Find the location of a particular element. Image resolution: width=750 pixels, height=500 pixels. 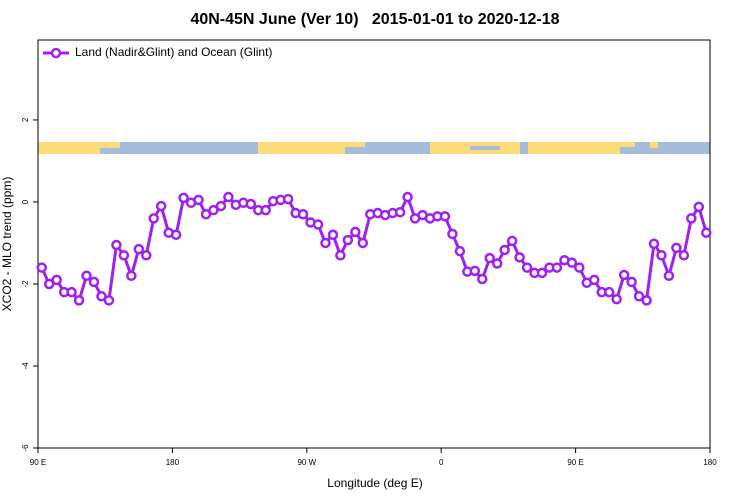

legend-marker is located at coordinates (56, 53).